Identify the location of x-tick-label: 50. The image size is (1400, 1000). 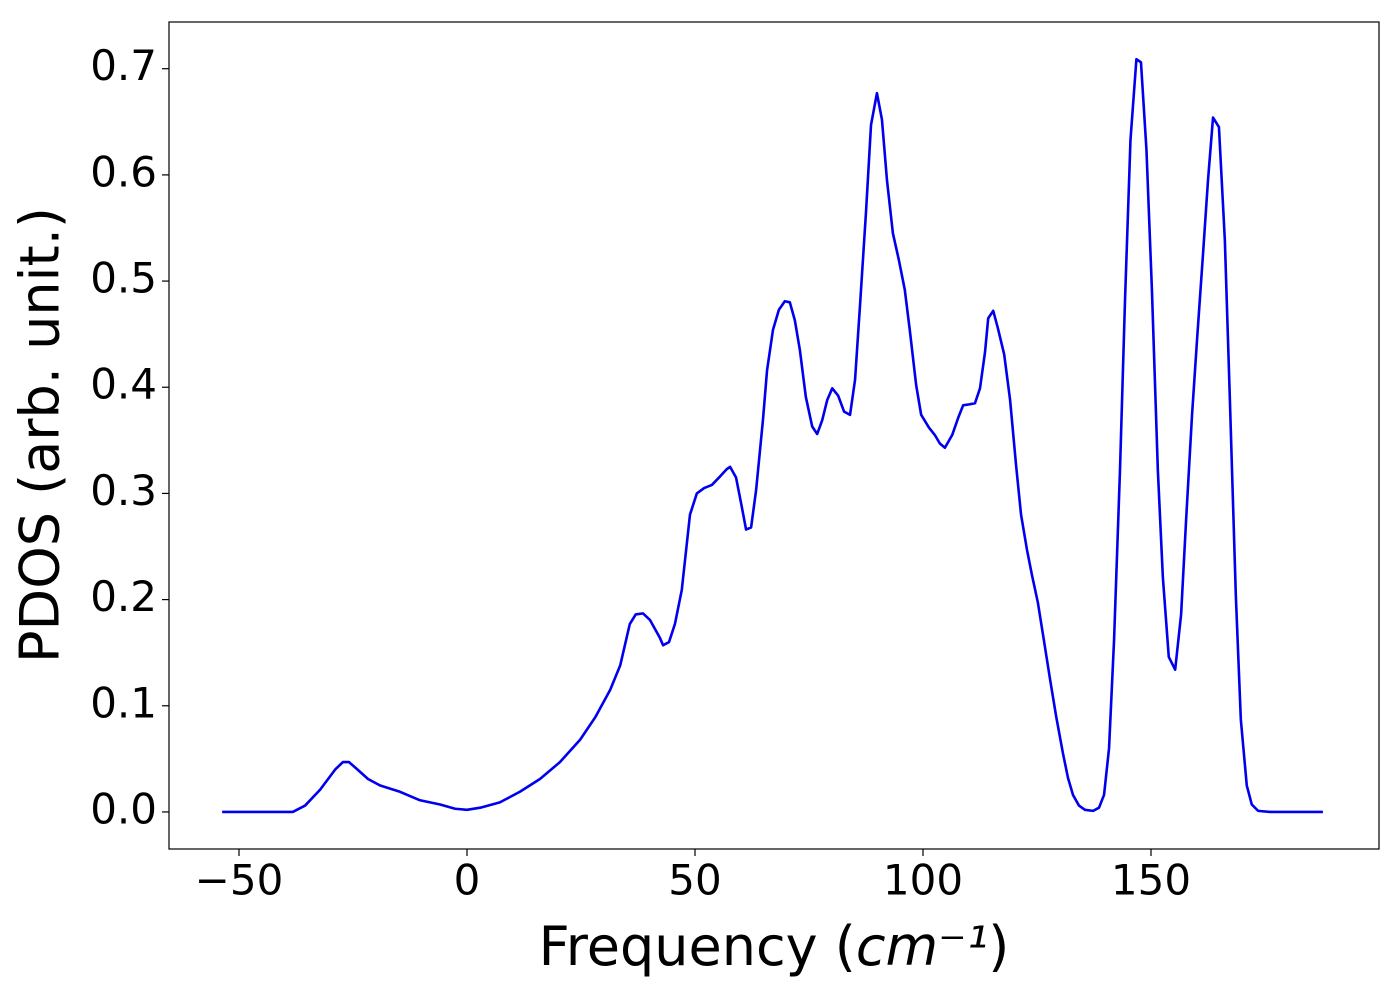
(694, 880).